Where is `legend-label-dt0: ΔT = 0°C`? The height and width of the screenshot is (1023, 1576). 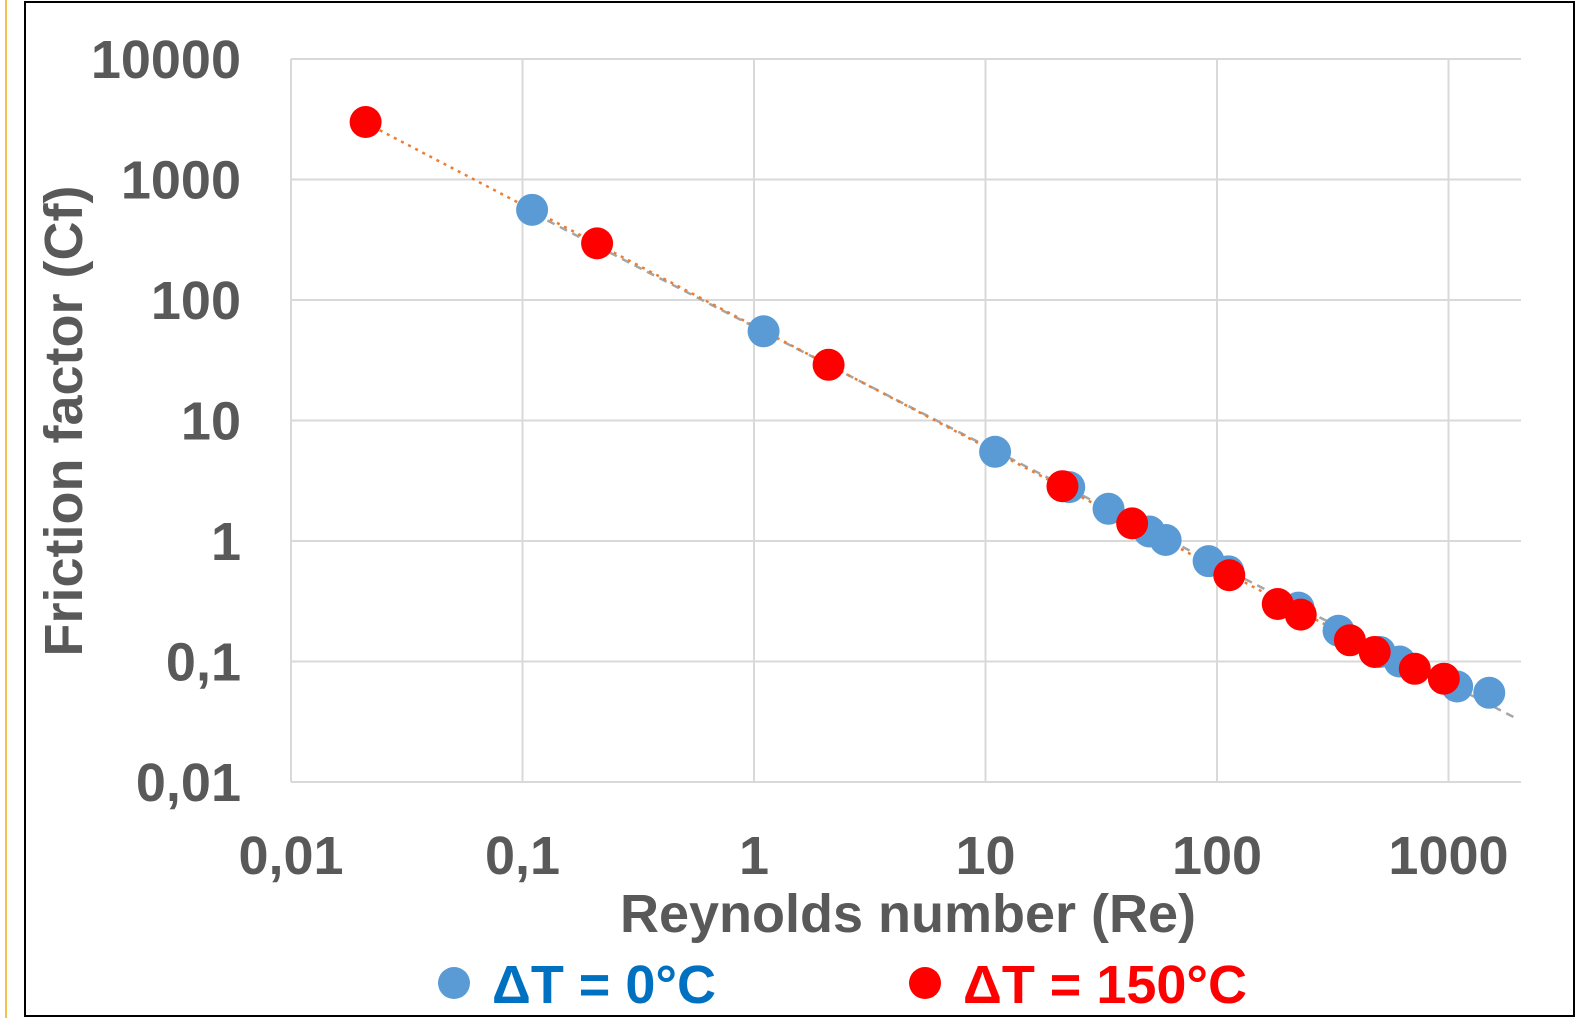
legend-label-dt0: ΔT = 0°C is located at coordinates (604, 985).